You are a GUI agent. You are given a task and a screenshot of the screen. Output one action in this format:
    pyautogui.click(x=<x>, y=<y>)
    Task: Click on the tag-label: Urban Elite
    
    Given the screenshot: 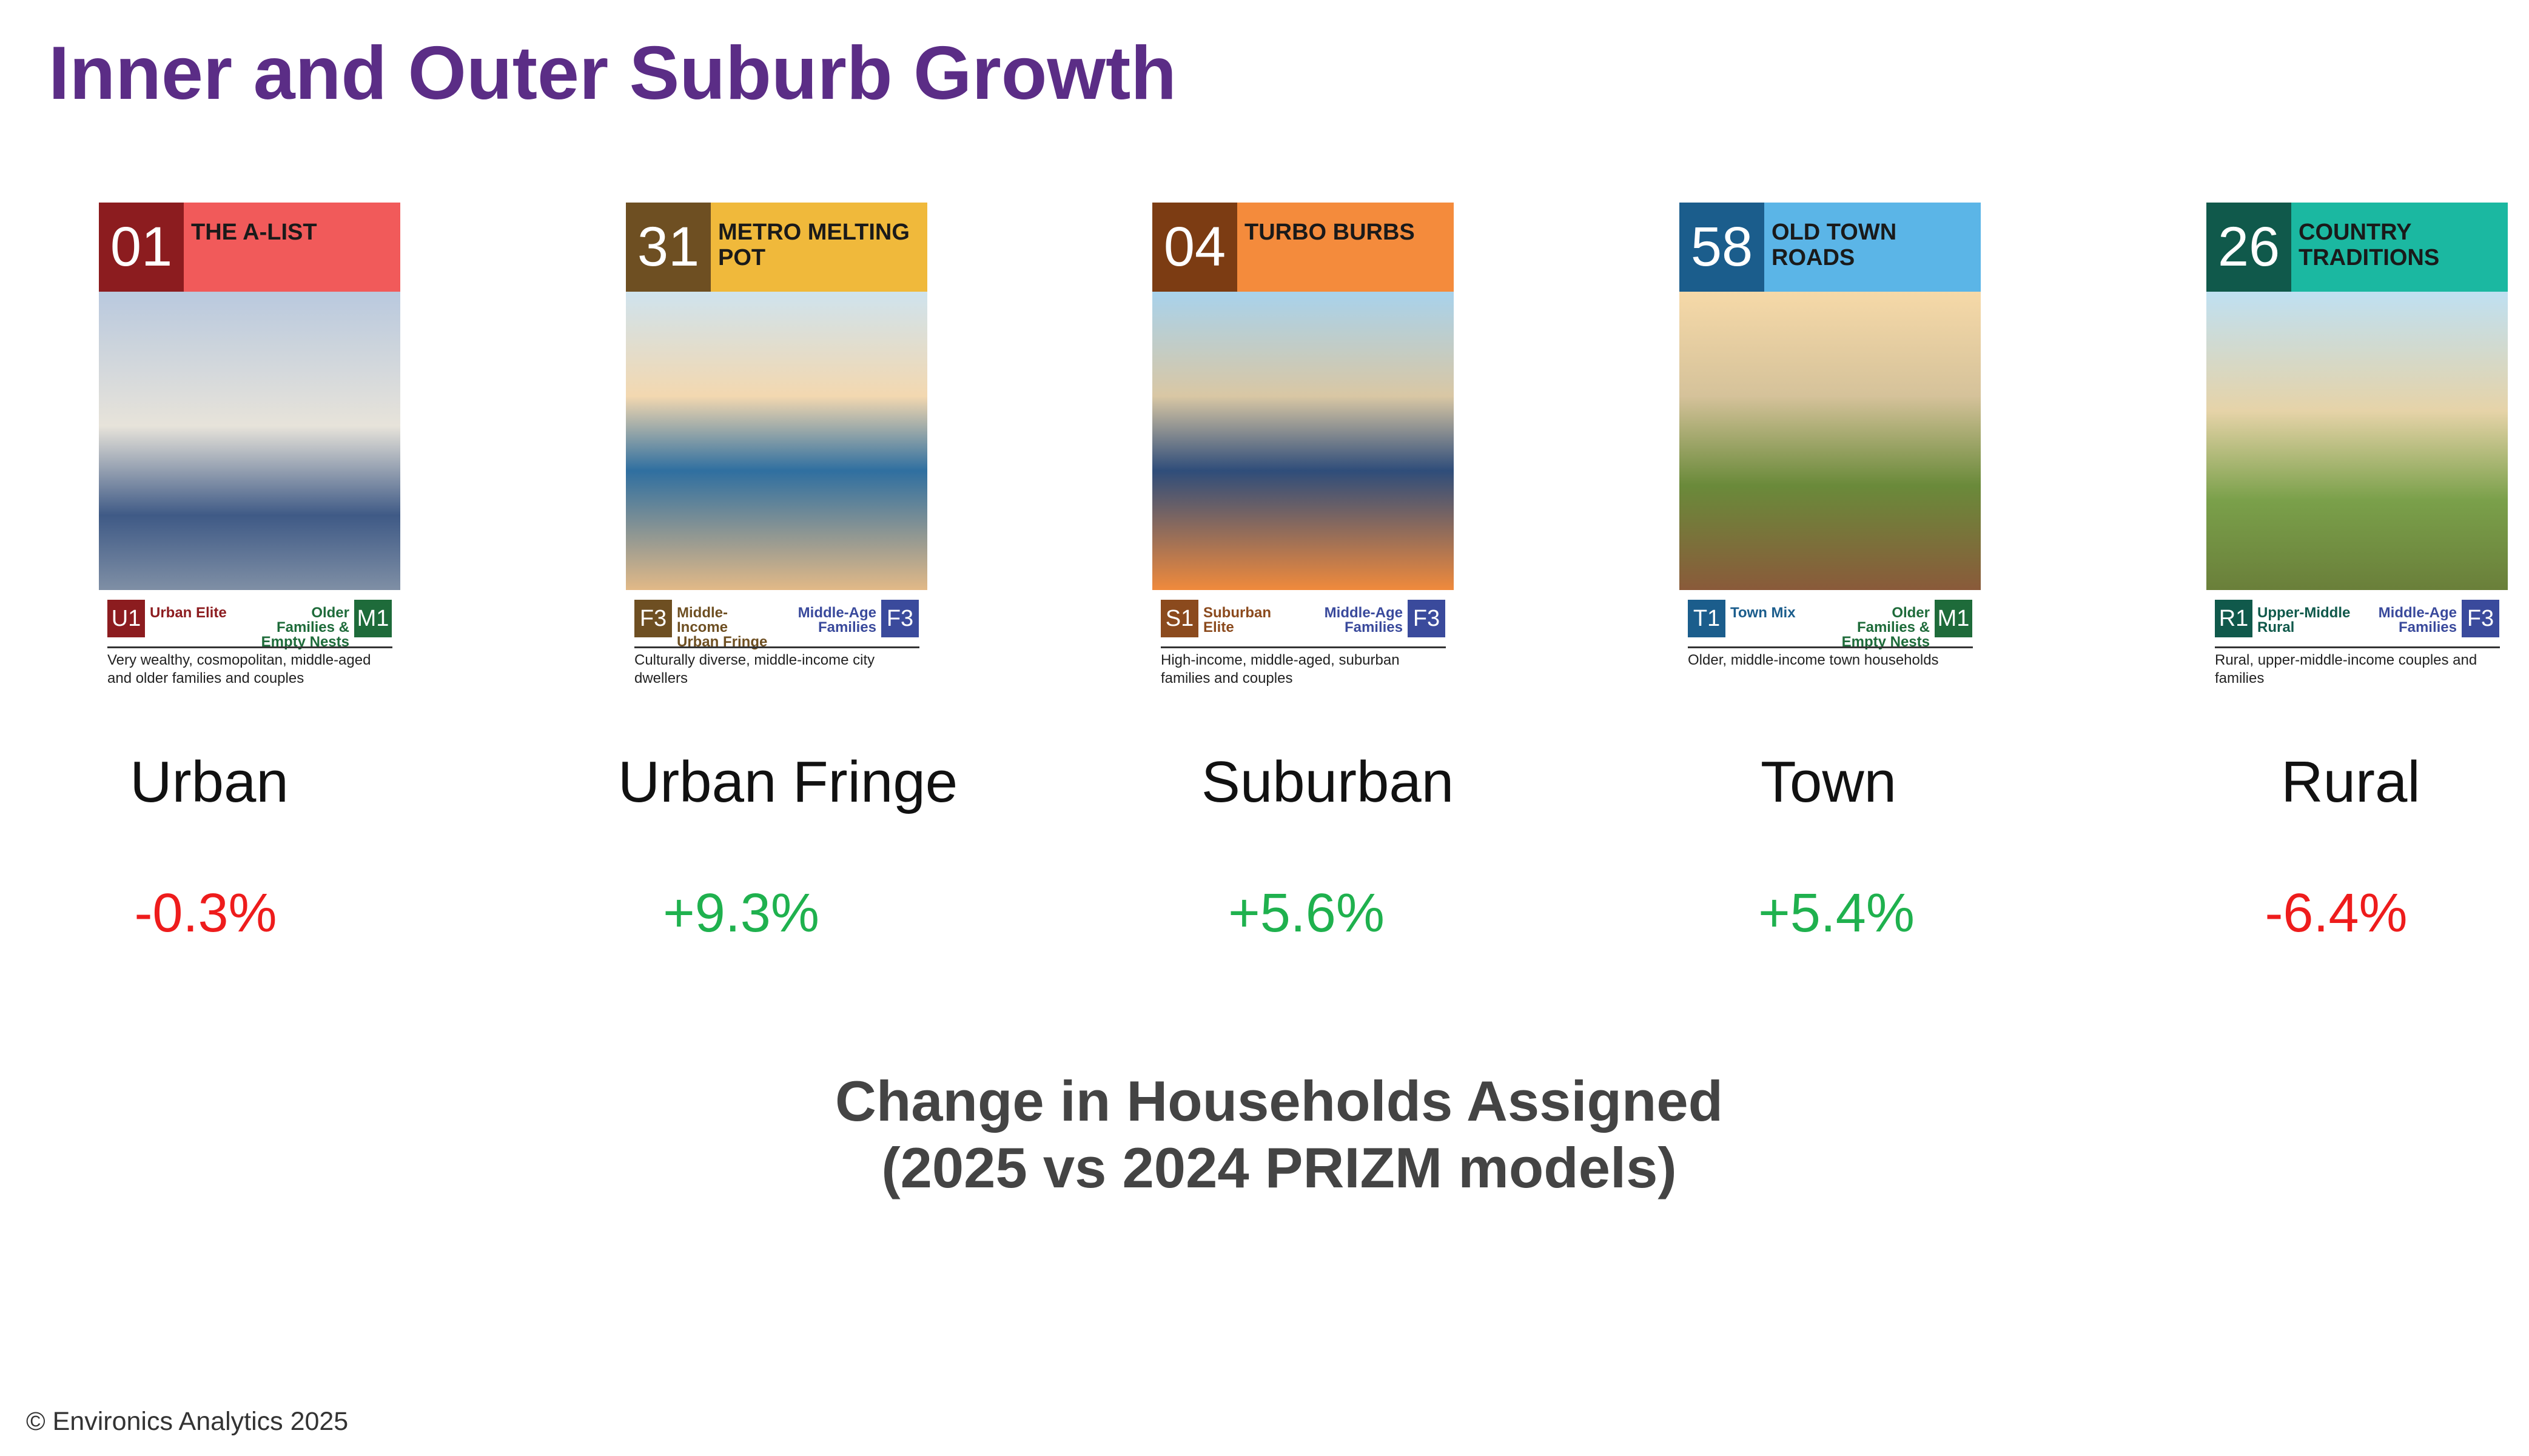 What is the action you would take?
    pyautogui.click(x=188, y=613)
    